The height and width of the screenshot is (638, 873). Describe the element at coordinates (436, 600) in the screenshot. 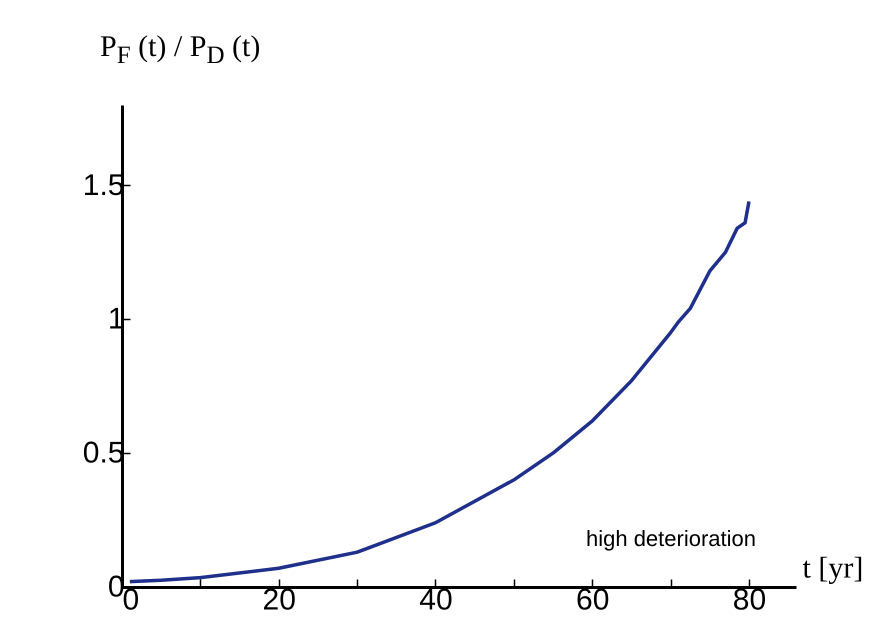

I see `x-tick-label: 40` at that location.